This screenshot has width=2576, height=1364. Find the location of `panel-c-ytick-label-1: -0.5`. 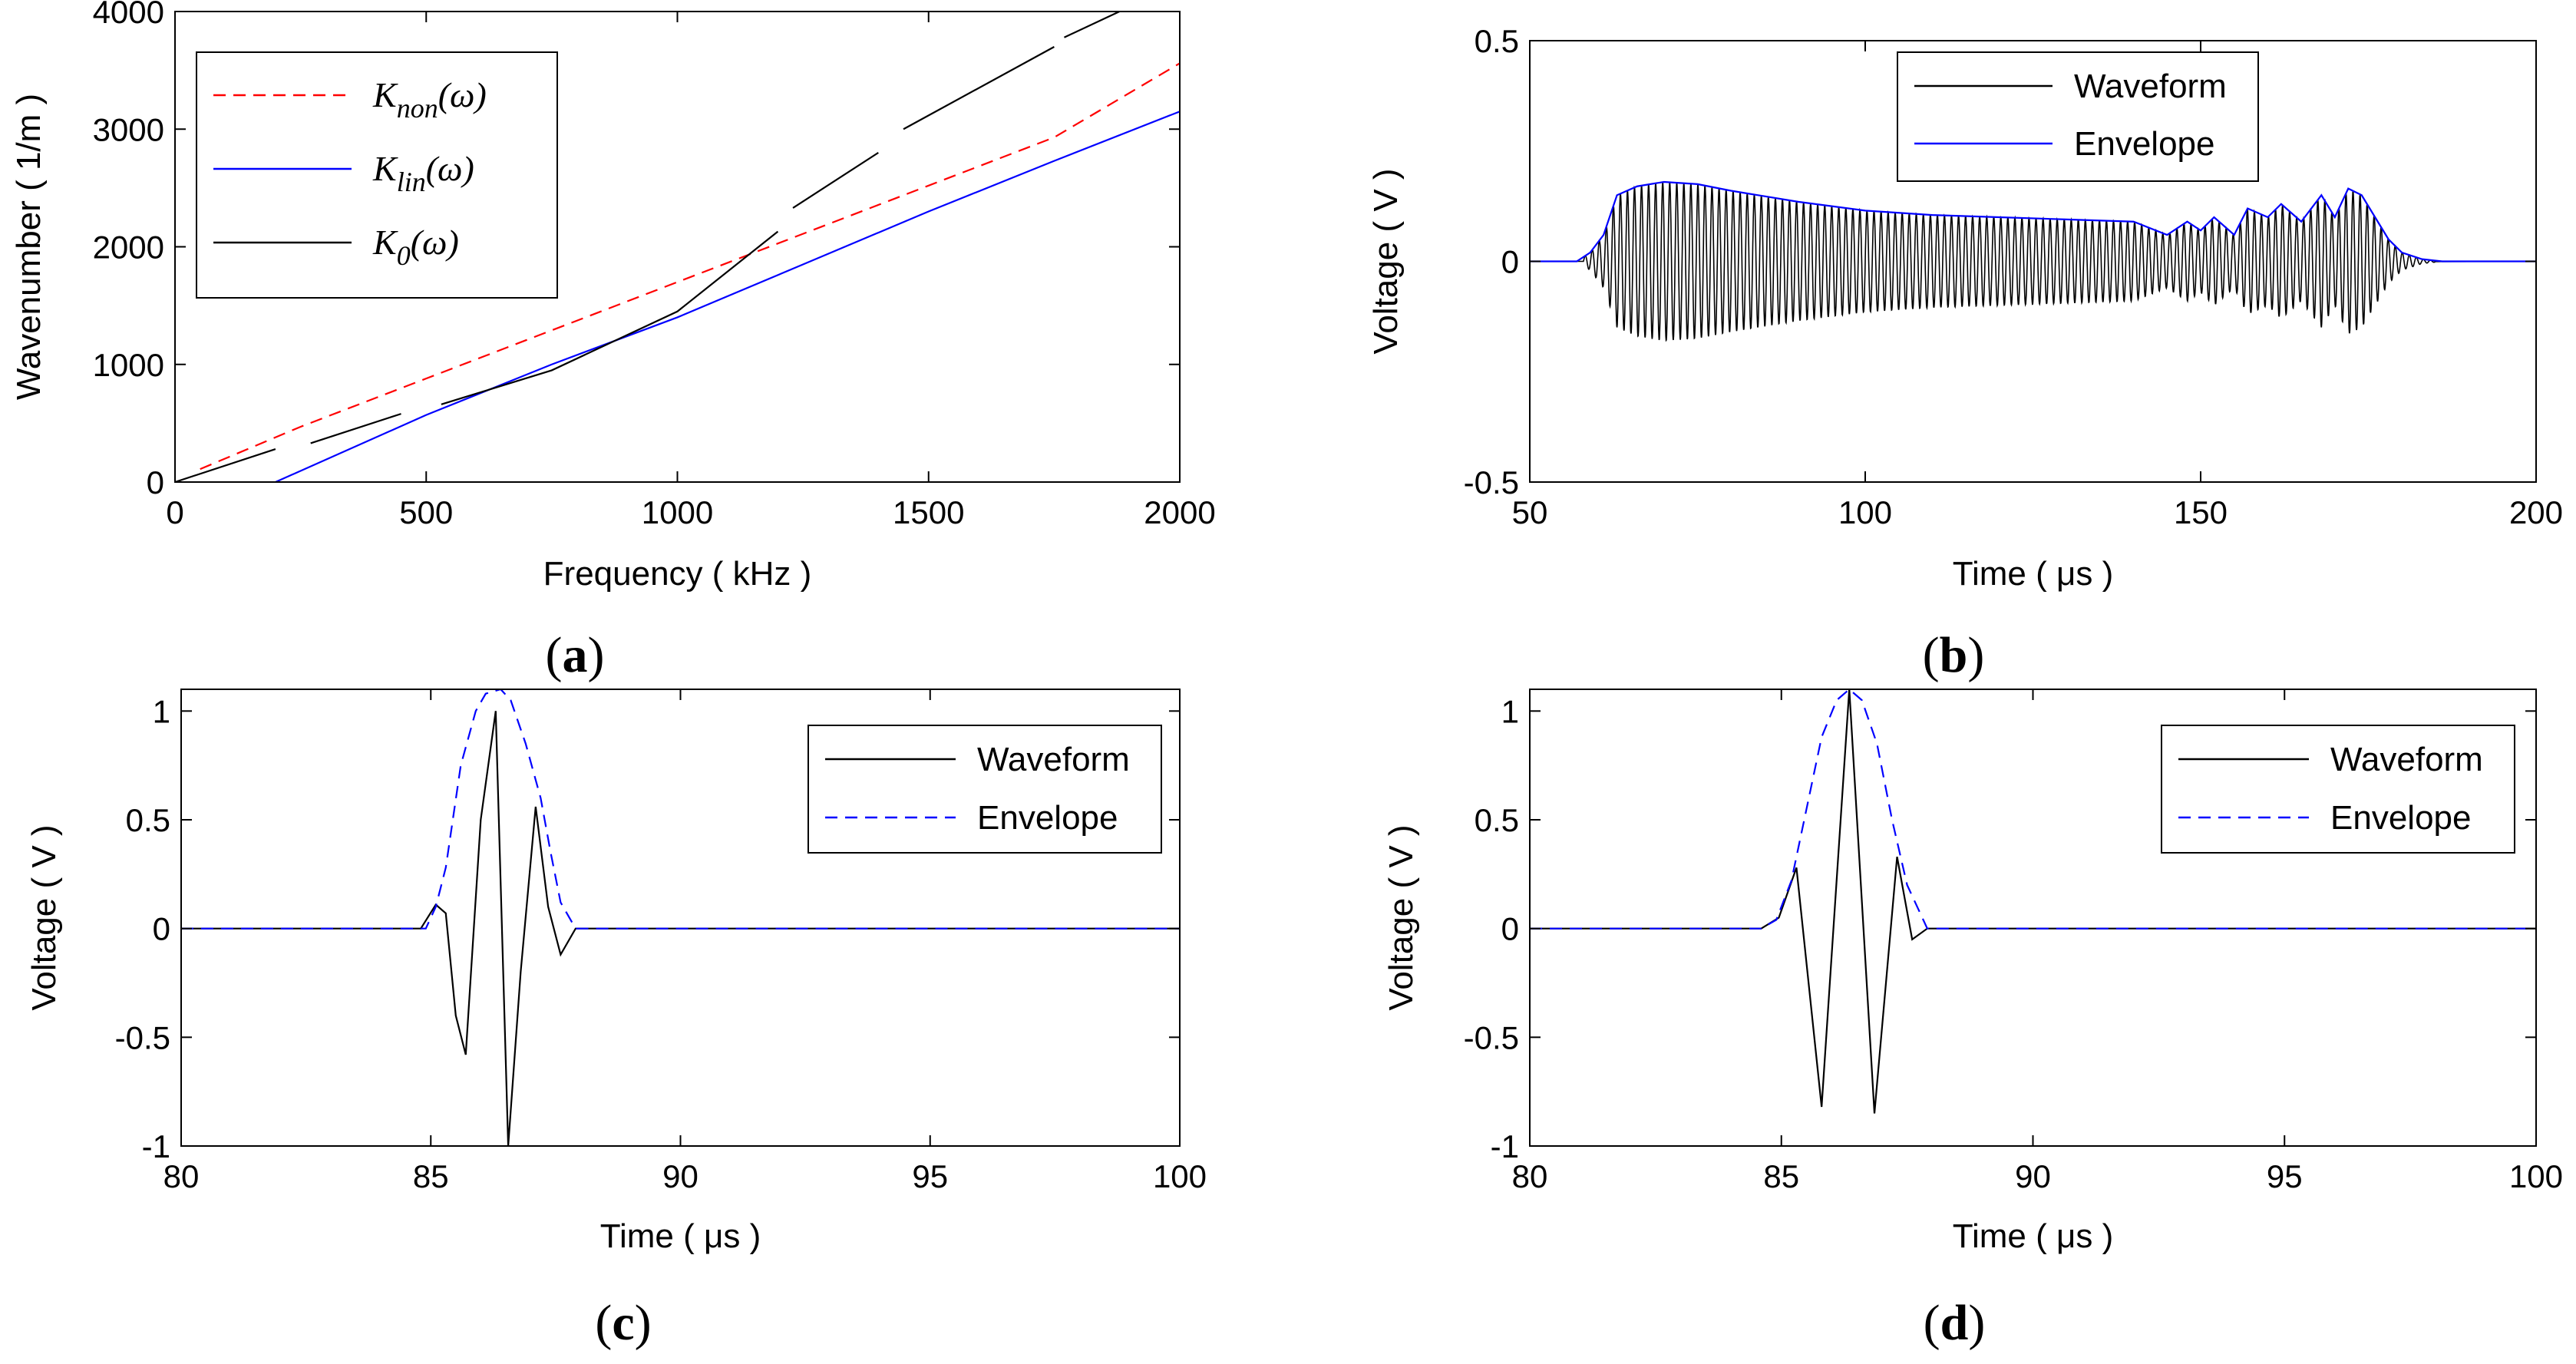

panel-c-ytick-label-1: -0.5 is located at coordinates (142, 1037).